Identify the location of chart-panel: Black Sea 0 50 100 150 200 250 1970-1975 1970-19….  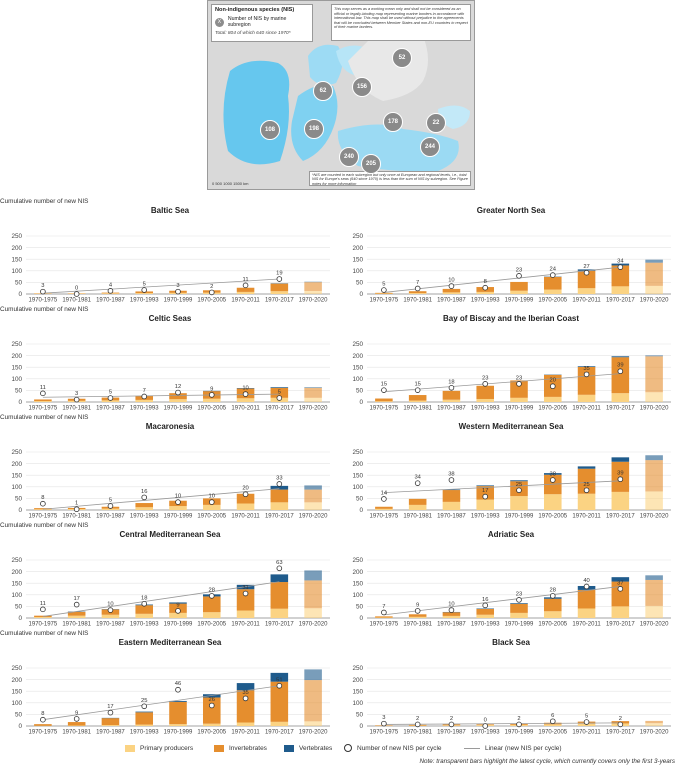
(511, 684).